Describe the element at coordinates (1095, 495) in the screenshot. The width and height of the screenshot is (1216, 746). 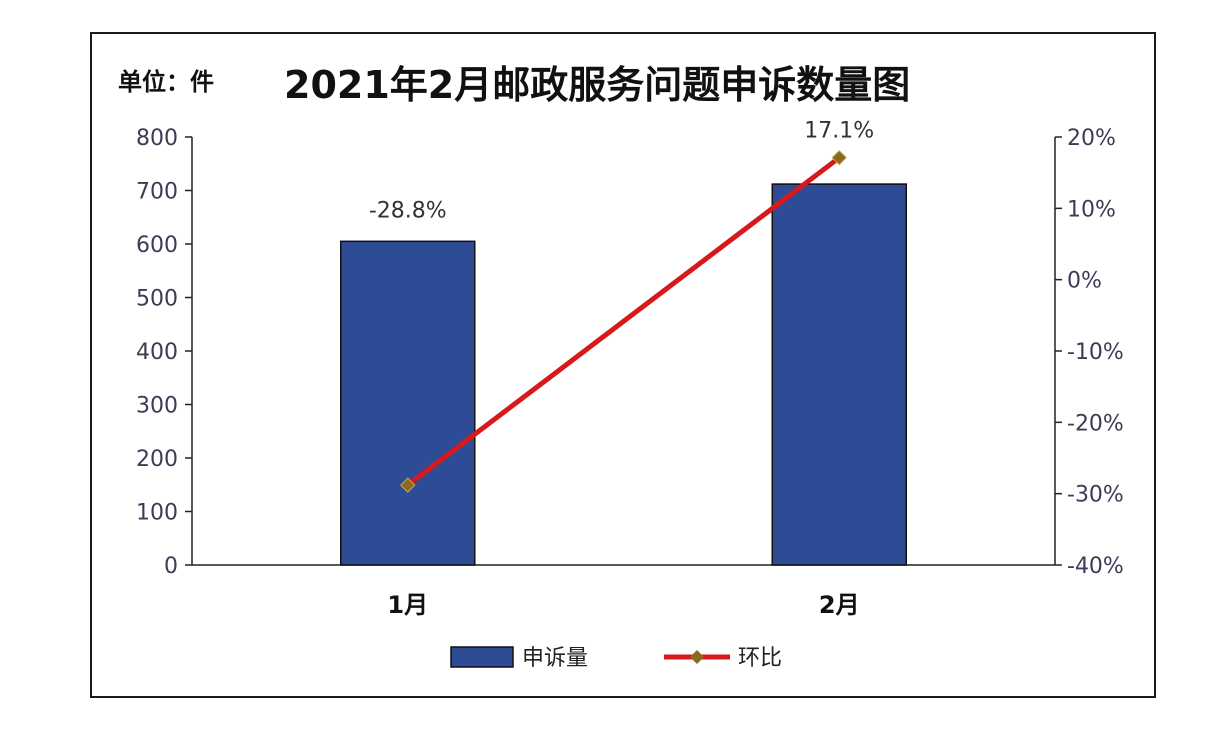
I see `y-right-tick-label: -30%` at that location.